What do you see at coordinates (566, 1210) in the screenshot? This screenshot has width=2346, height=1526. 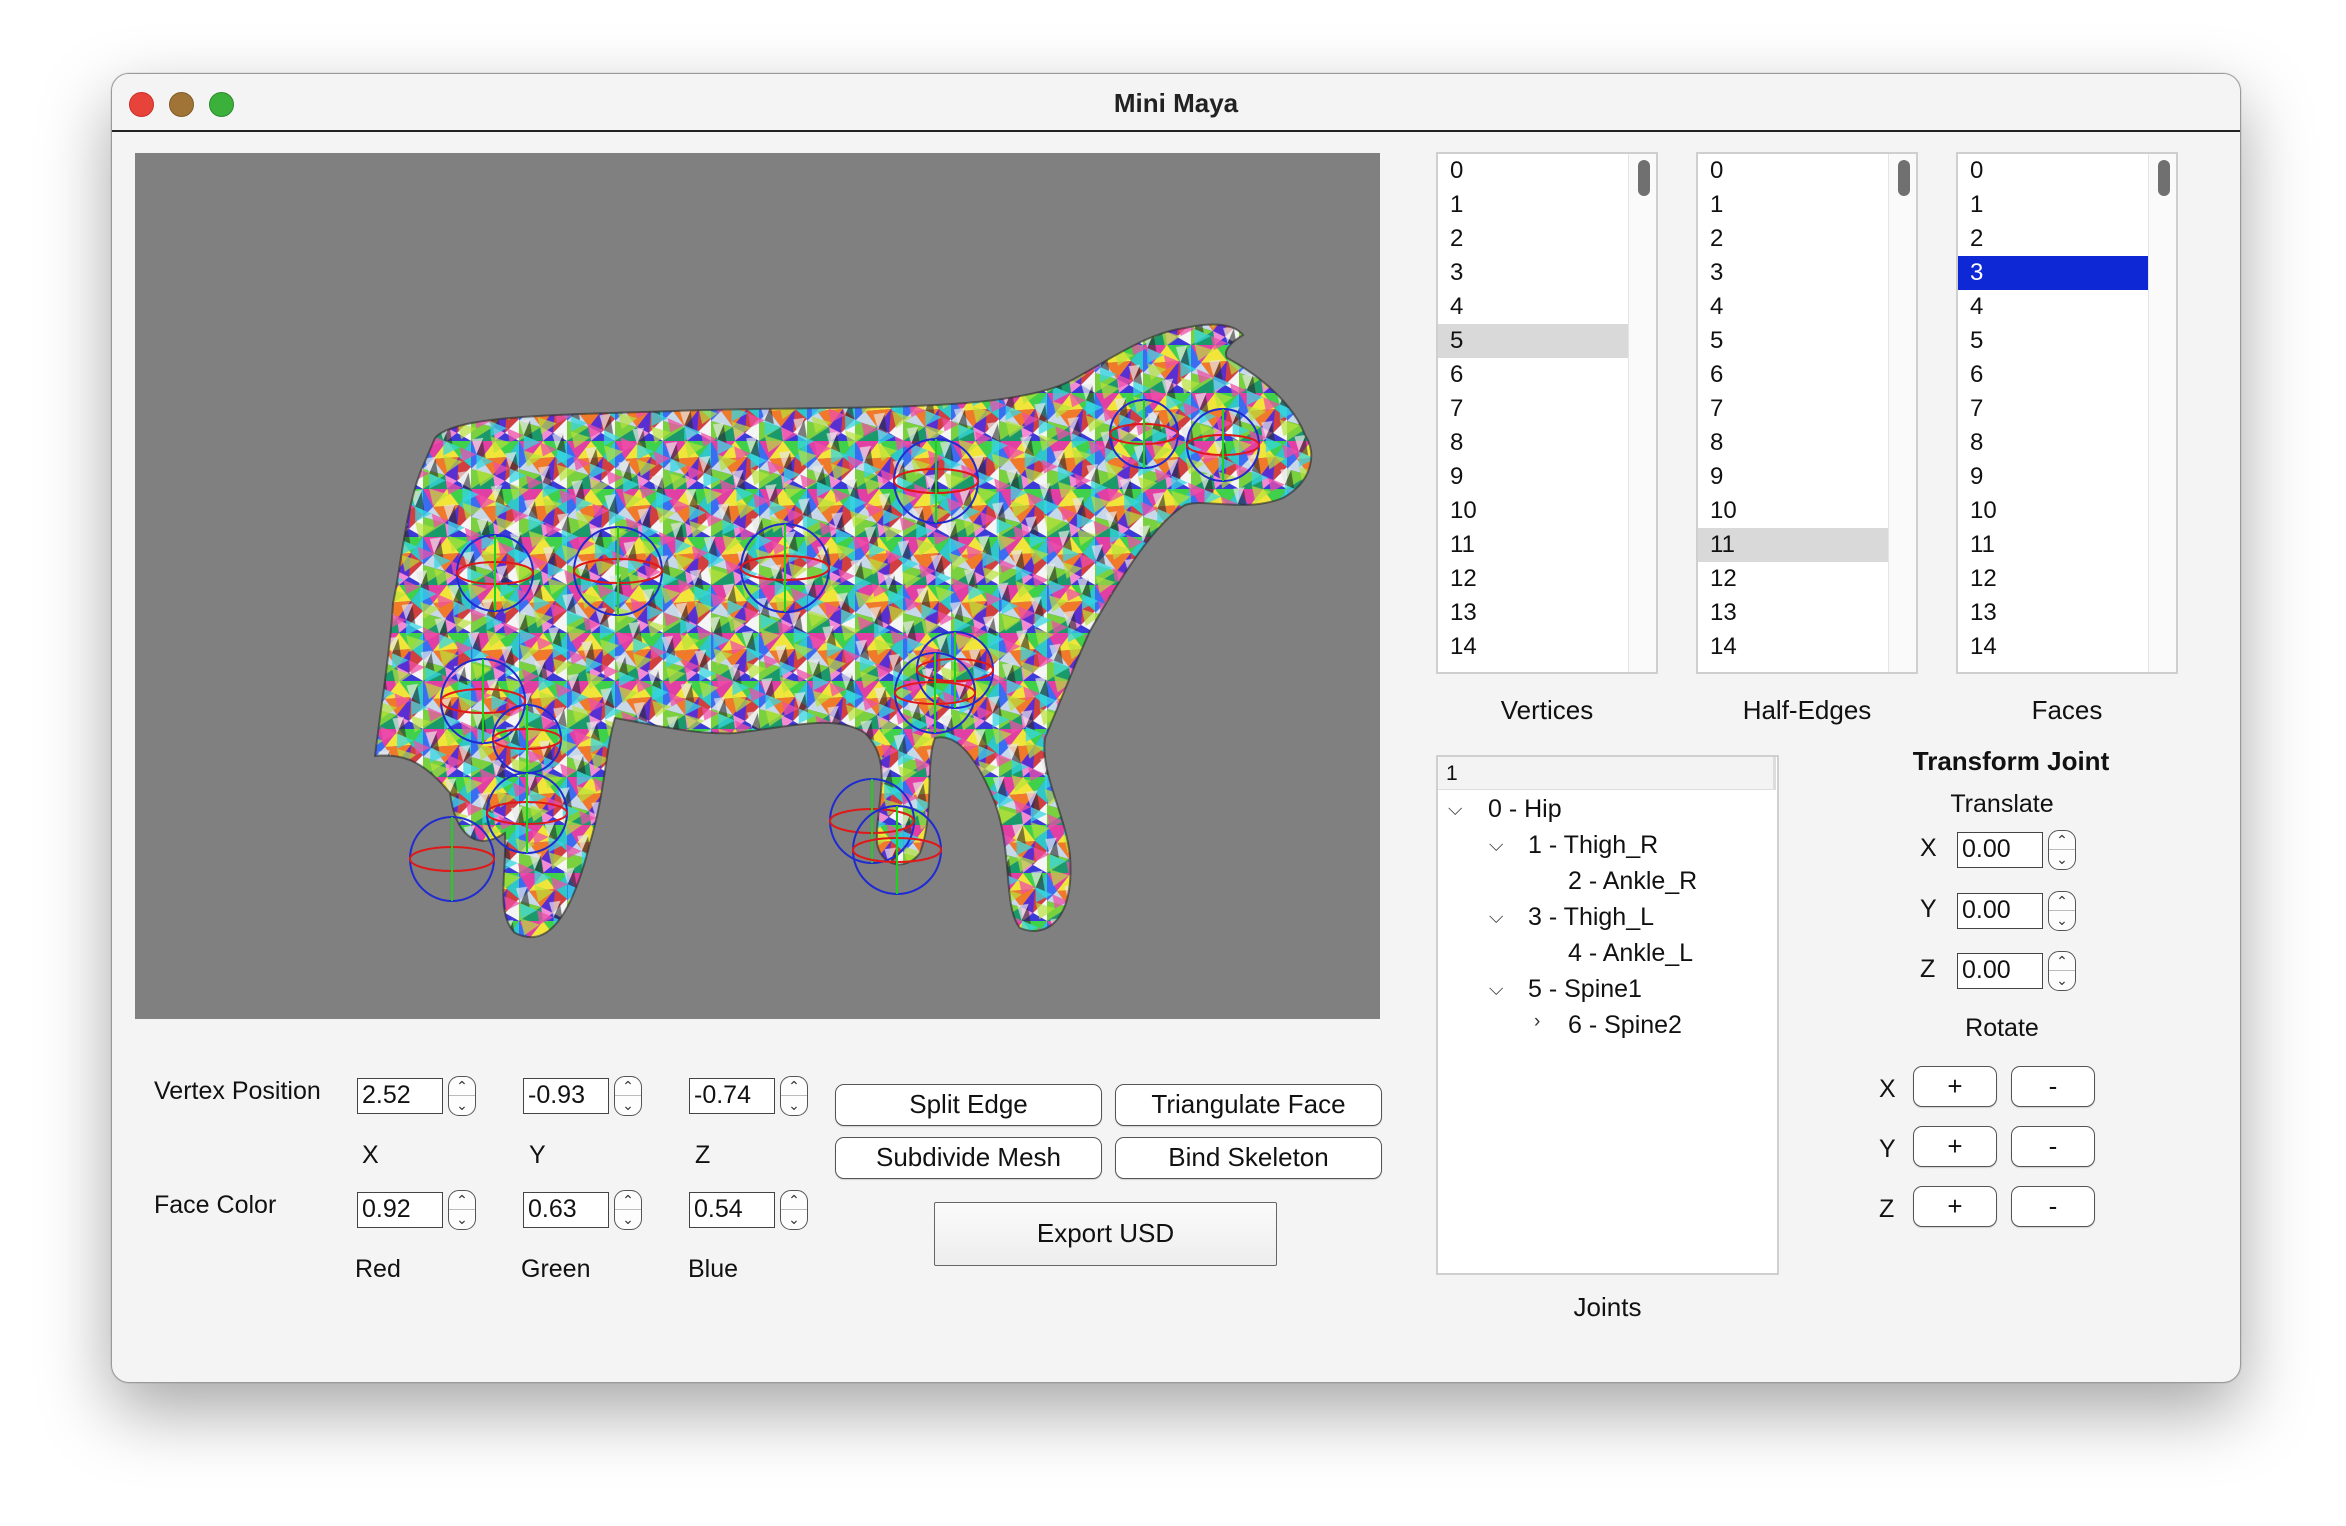 I see `face-green-input: 0.63` at bounding box center [566, 1210].